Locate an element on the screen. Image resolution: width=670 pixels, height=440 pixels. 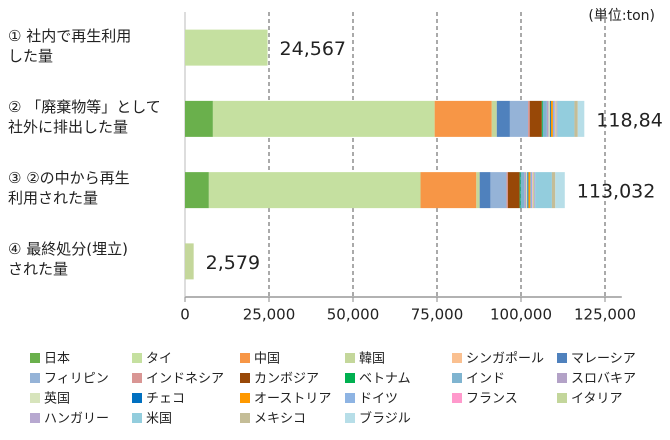
x-tick-label: 50,000 is located at coordinates (353, 315).